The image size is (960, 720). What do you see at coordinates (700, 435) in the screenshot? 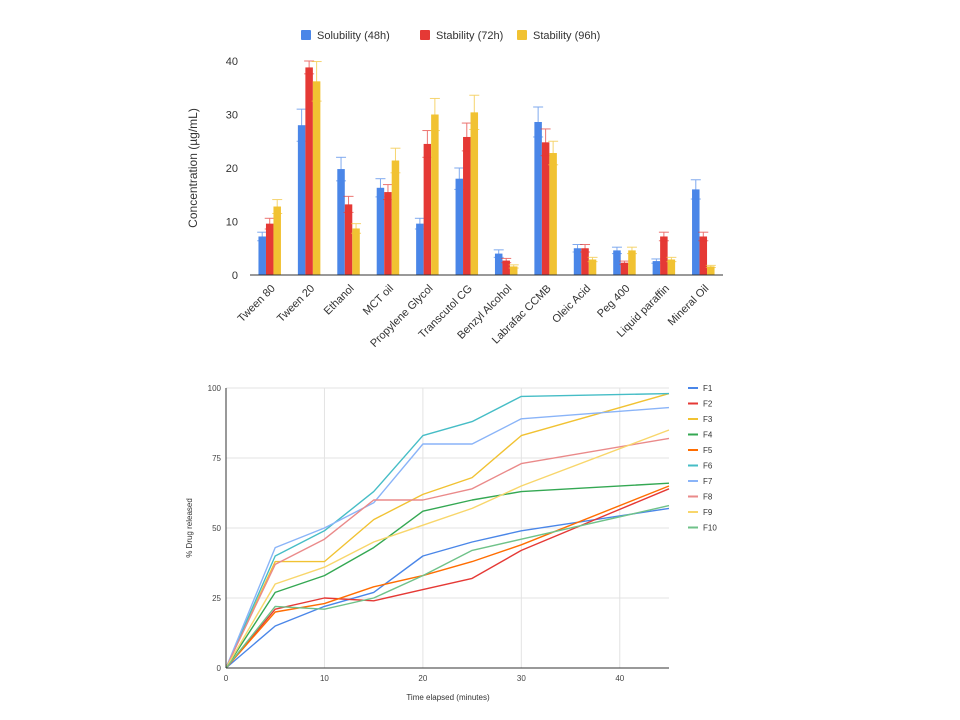
I see `legend-item-f4: F4` at bounding box center [700, 435].